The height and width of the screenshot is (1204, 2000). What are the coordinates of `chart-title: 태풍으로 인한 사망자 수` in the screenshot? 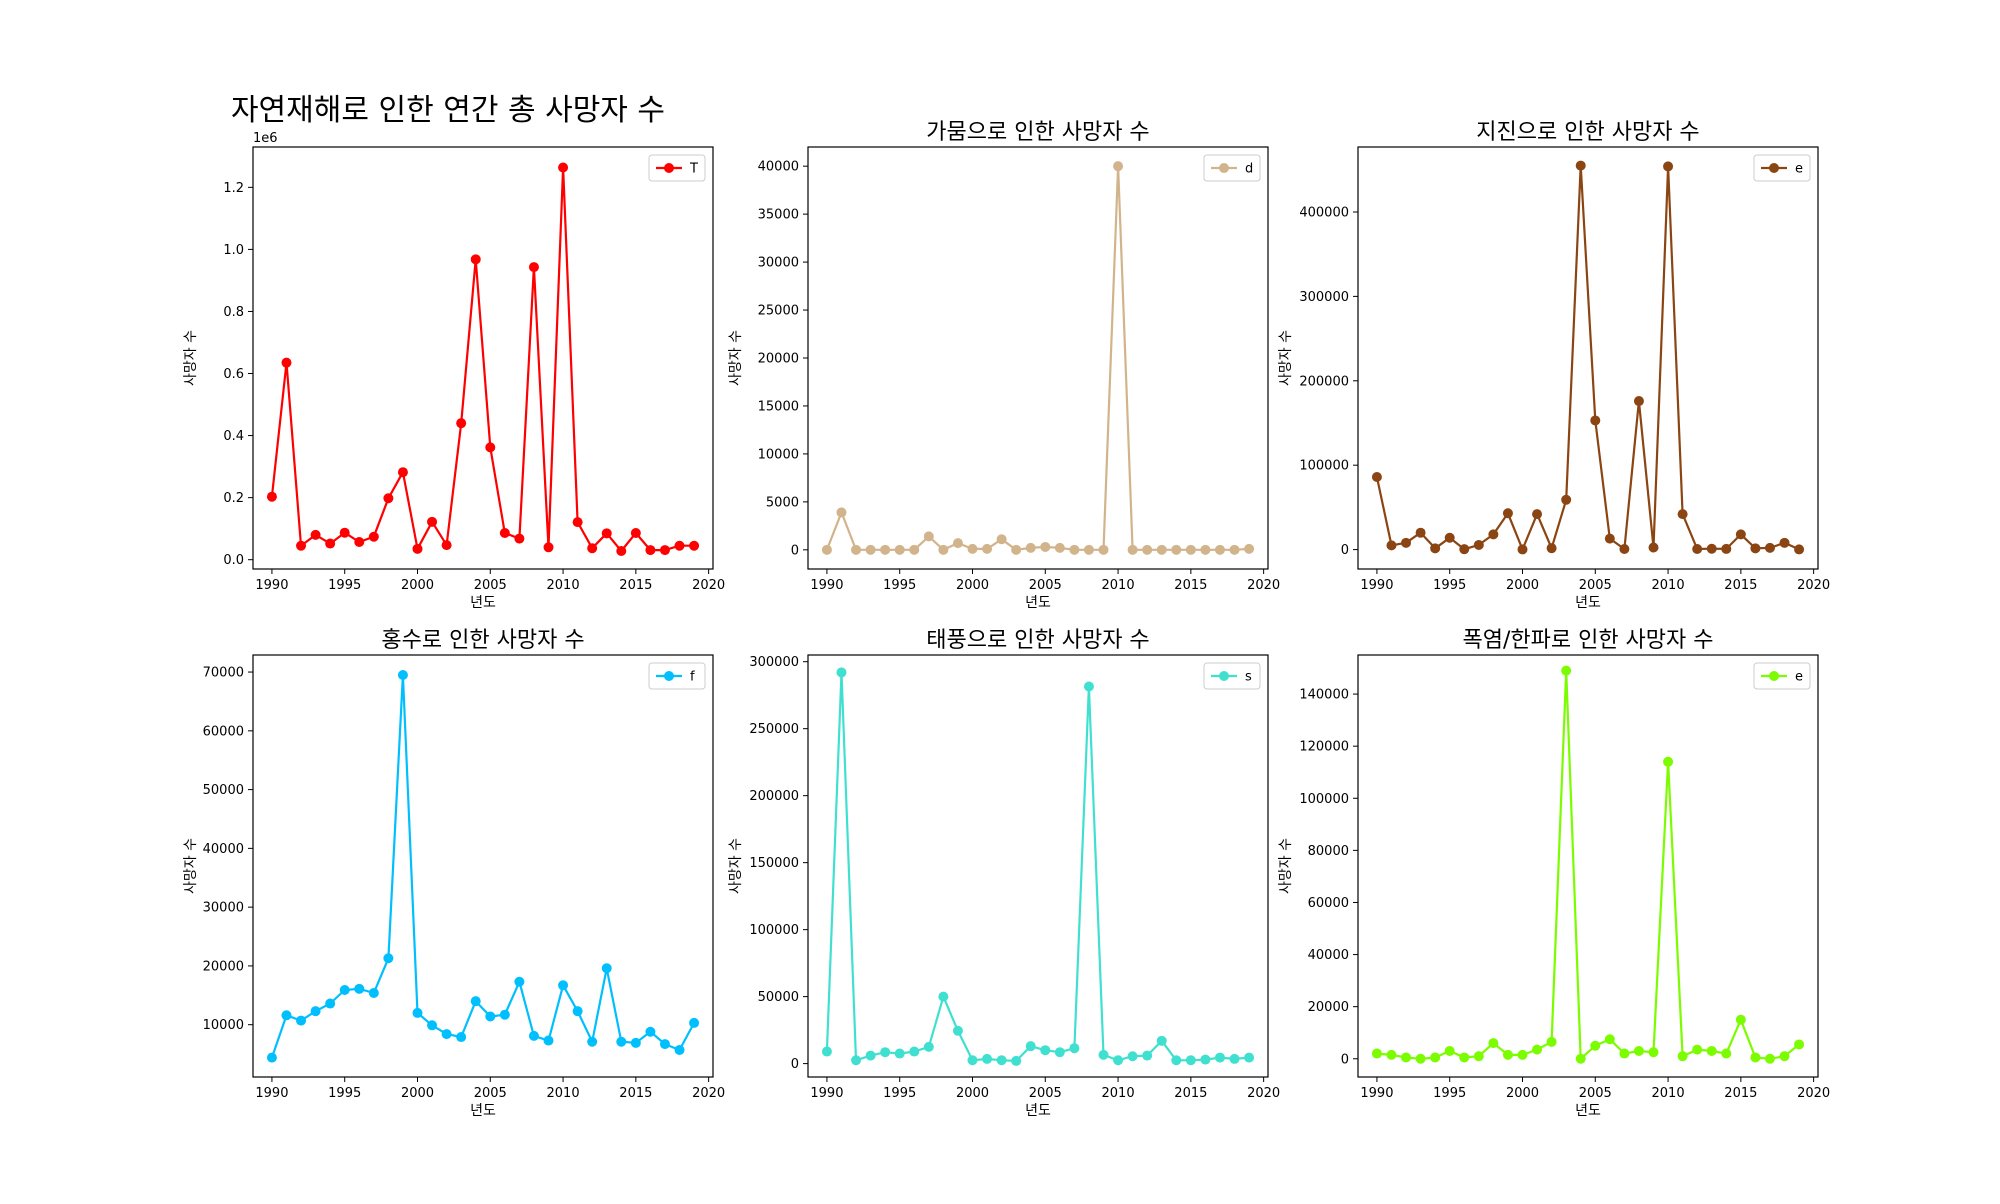 It's located at (1037, 640).